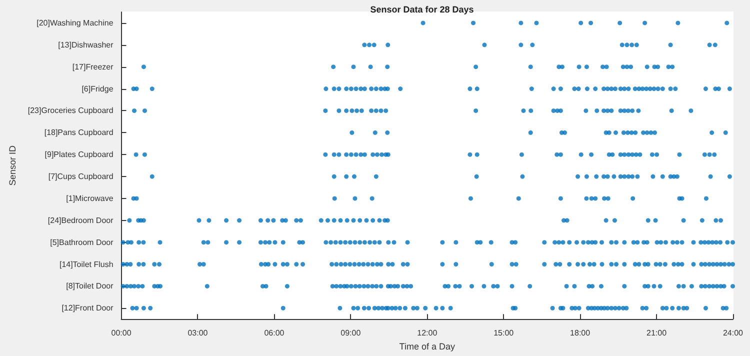  I want to click on y-tick-label: [17]Freezer, so click(93, 67).